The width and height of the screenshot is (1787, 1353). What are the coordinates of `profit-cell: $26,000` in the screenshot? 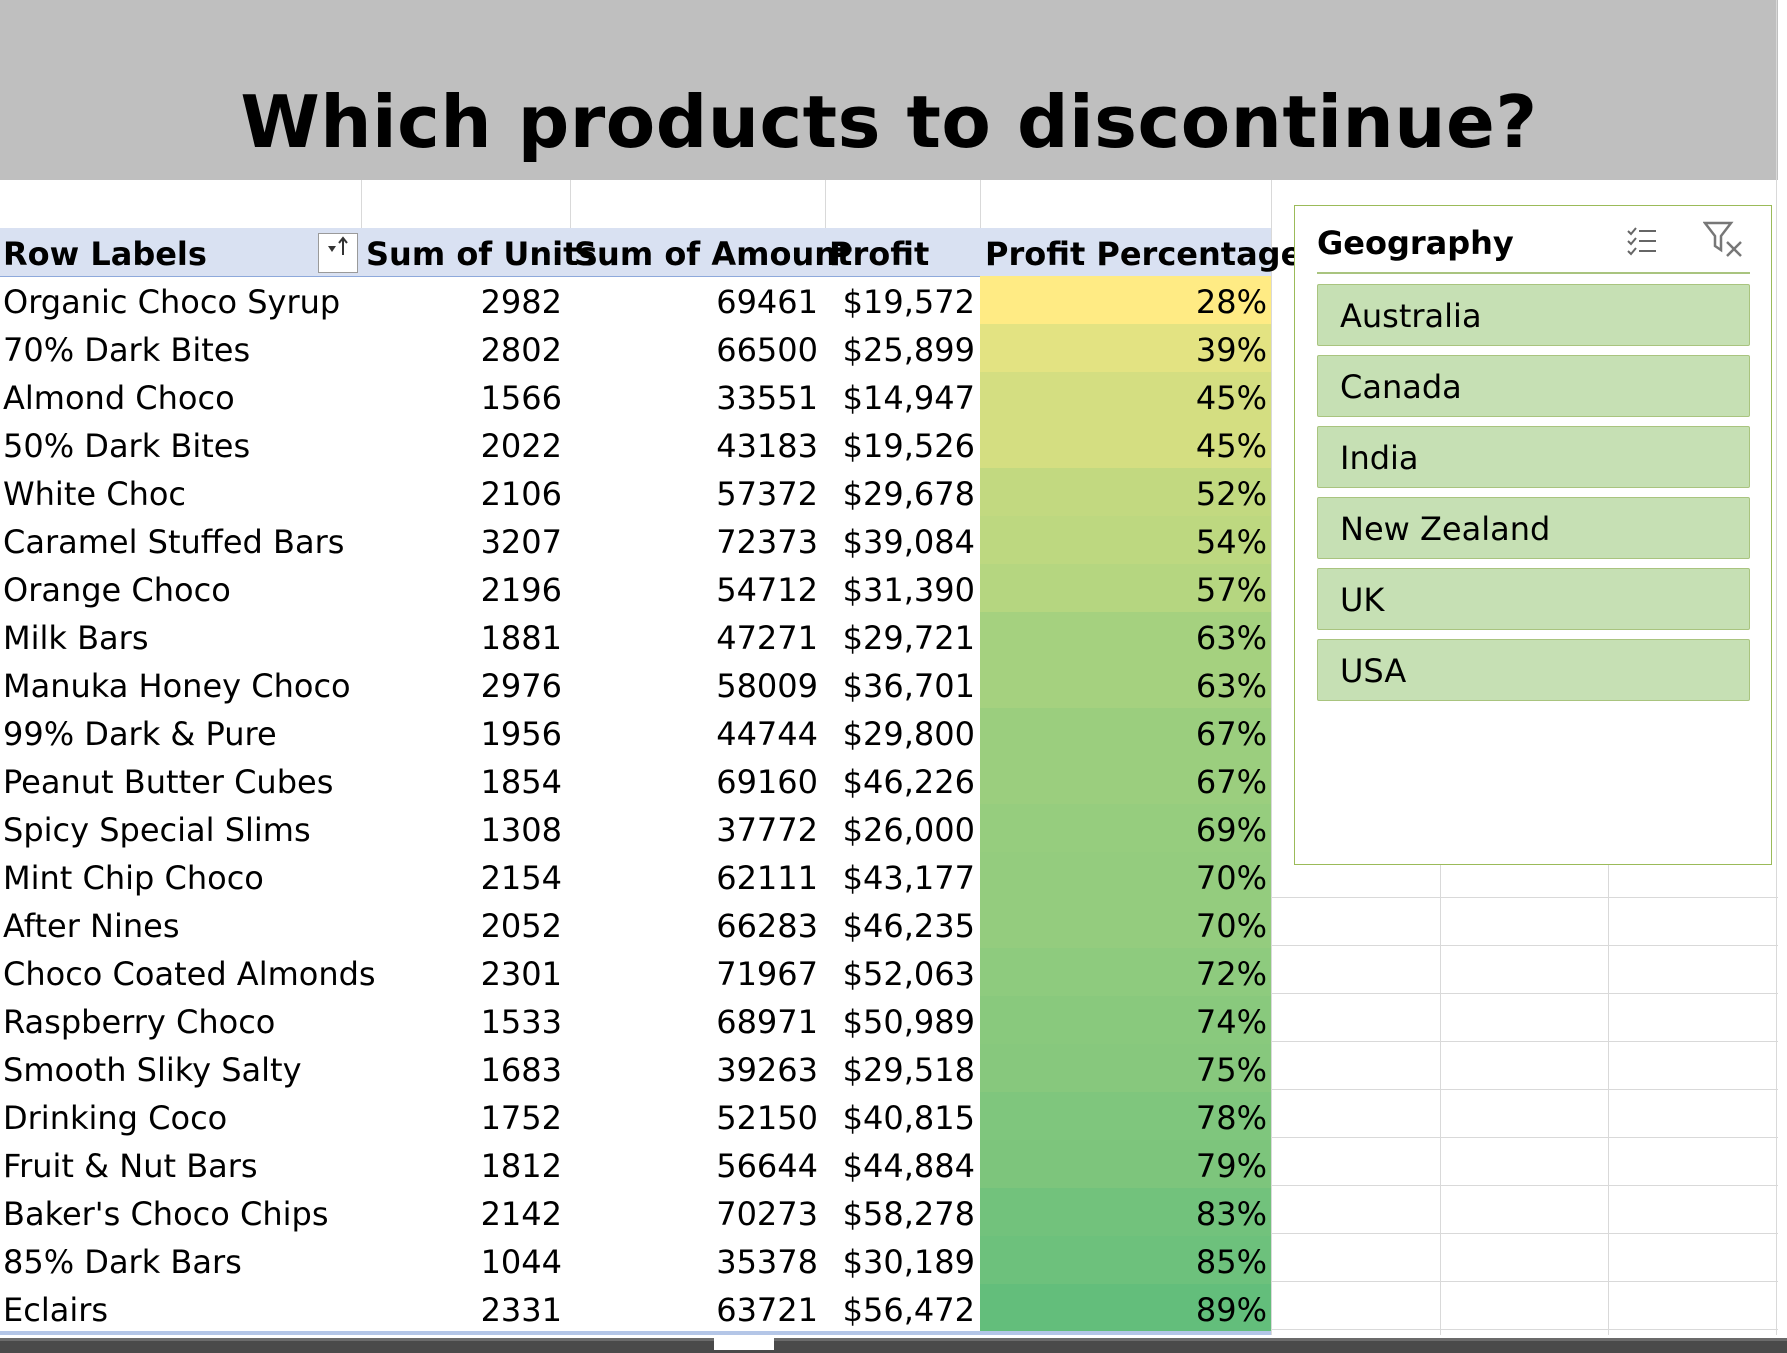 It's located at (908, 830).